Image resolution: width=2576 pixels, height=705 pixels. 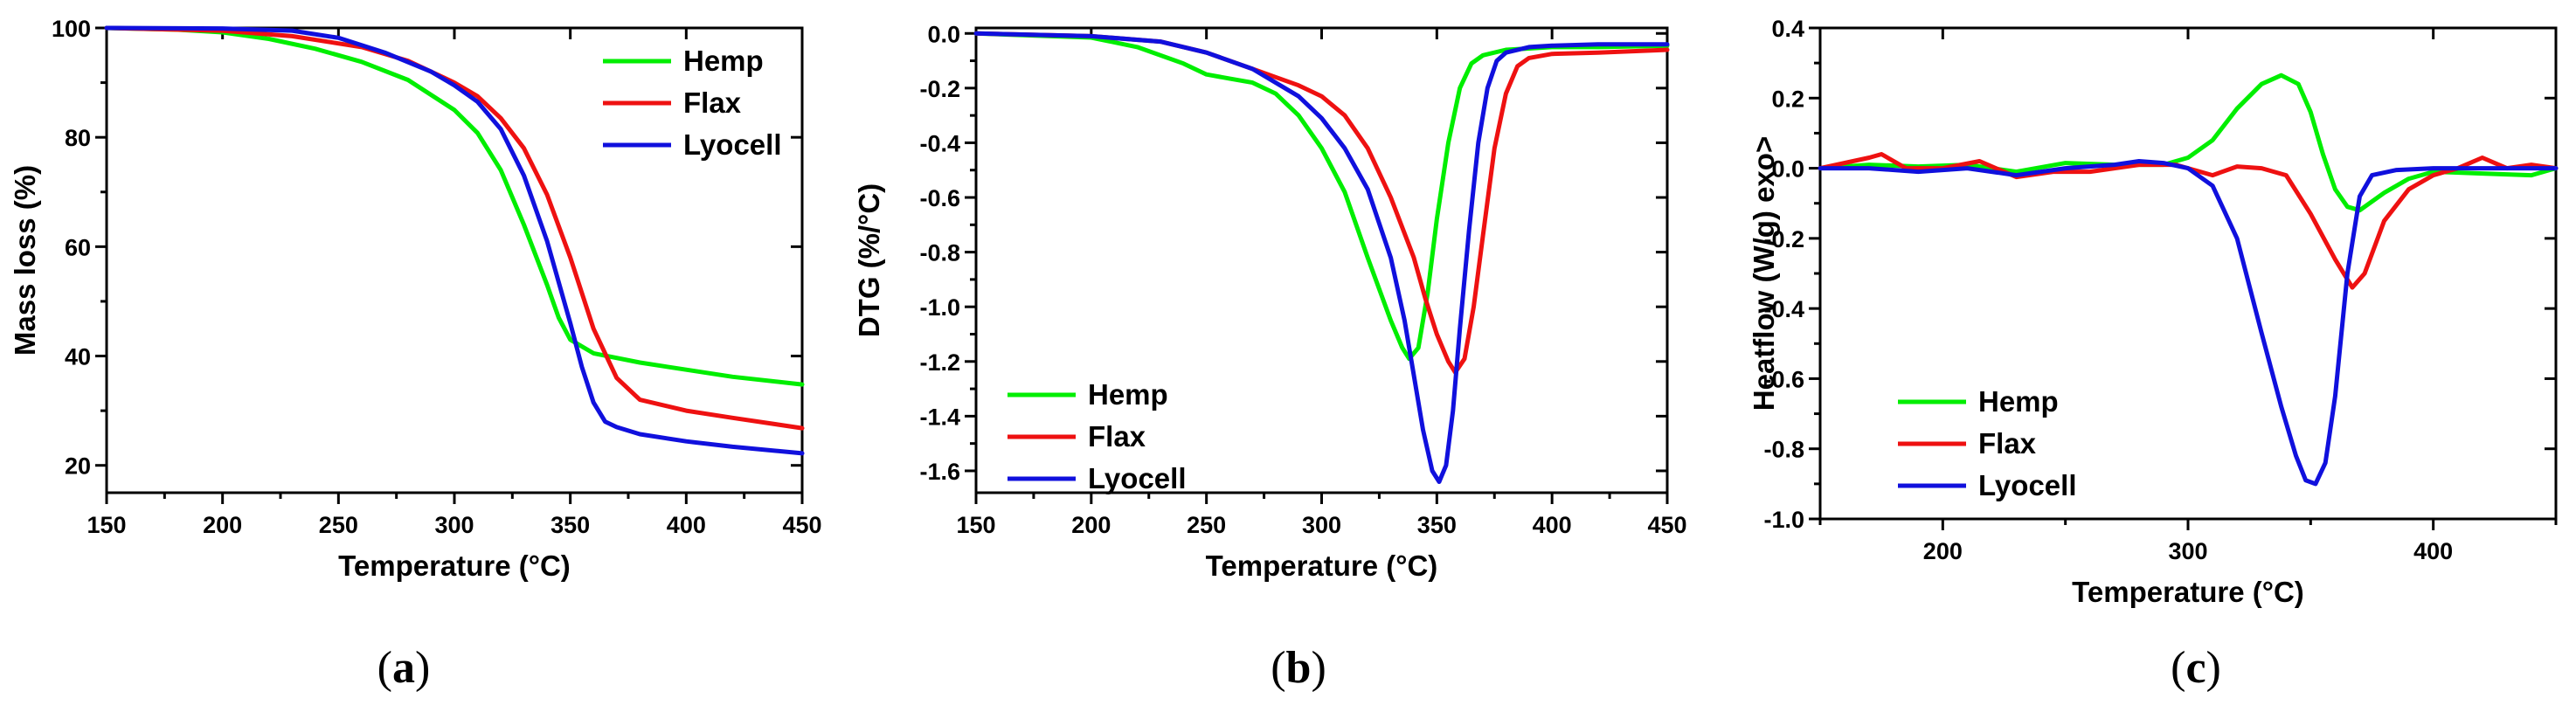 I want to click on y-tick-label: 20, so click(x=78, y=466).